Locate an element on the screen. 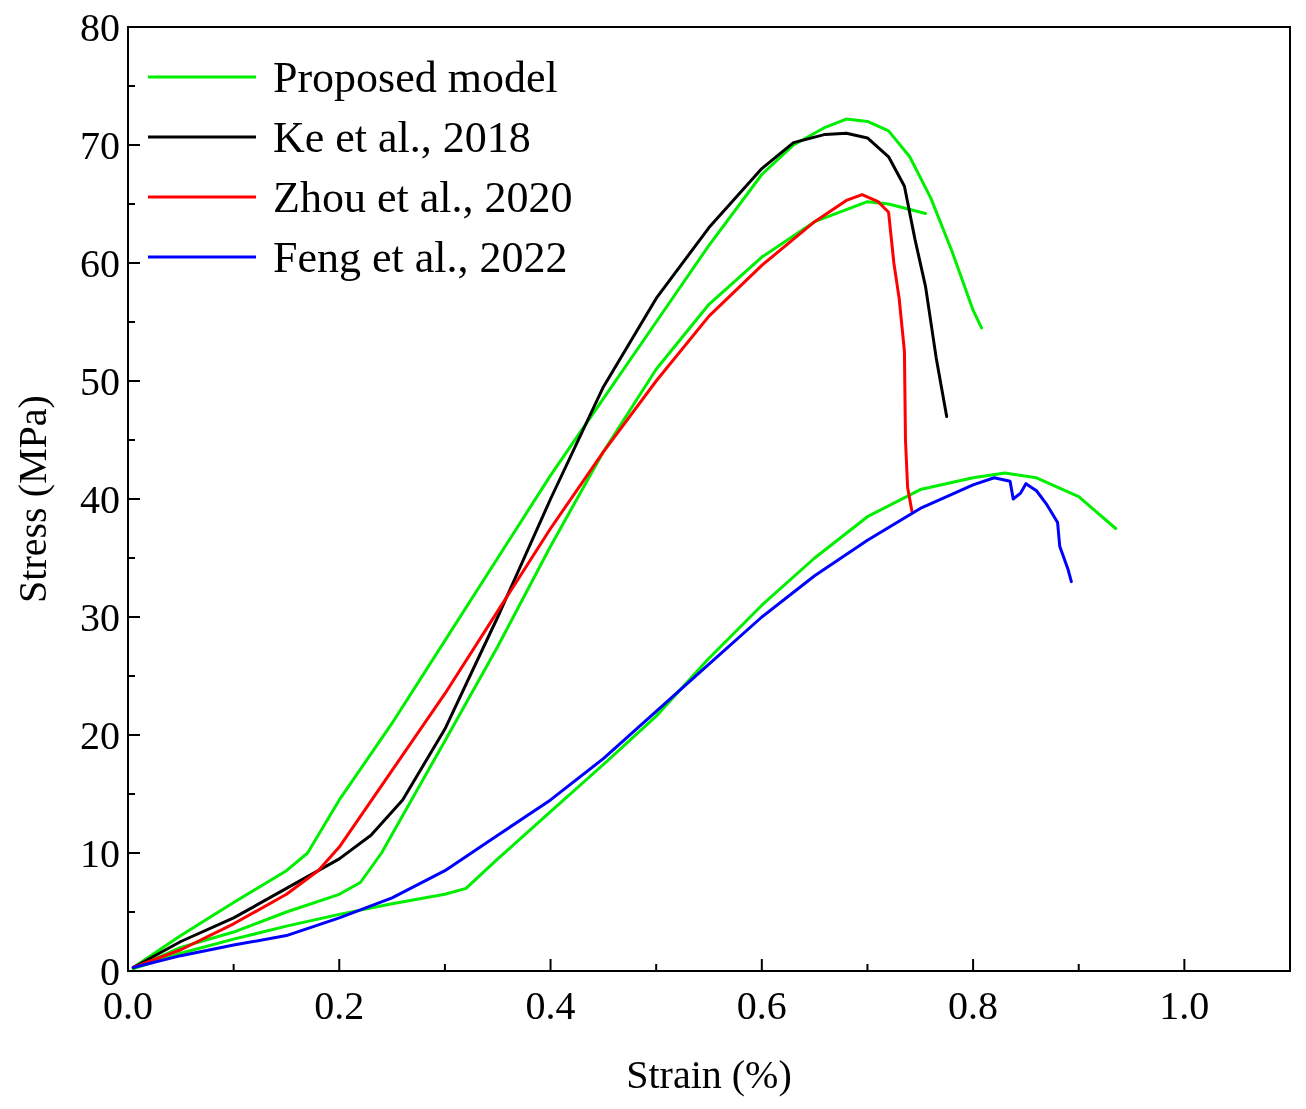 The width and height of the screenshot is (1306, 1109). y-tick-label: 60 is located at coordinates (100, 263).